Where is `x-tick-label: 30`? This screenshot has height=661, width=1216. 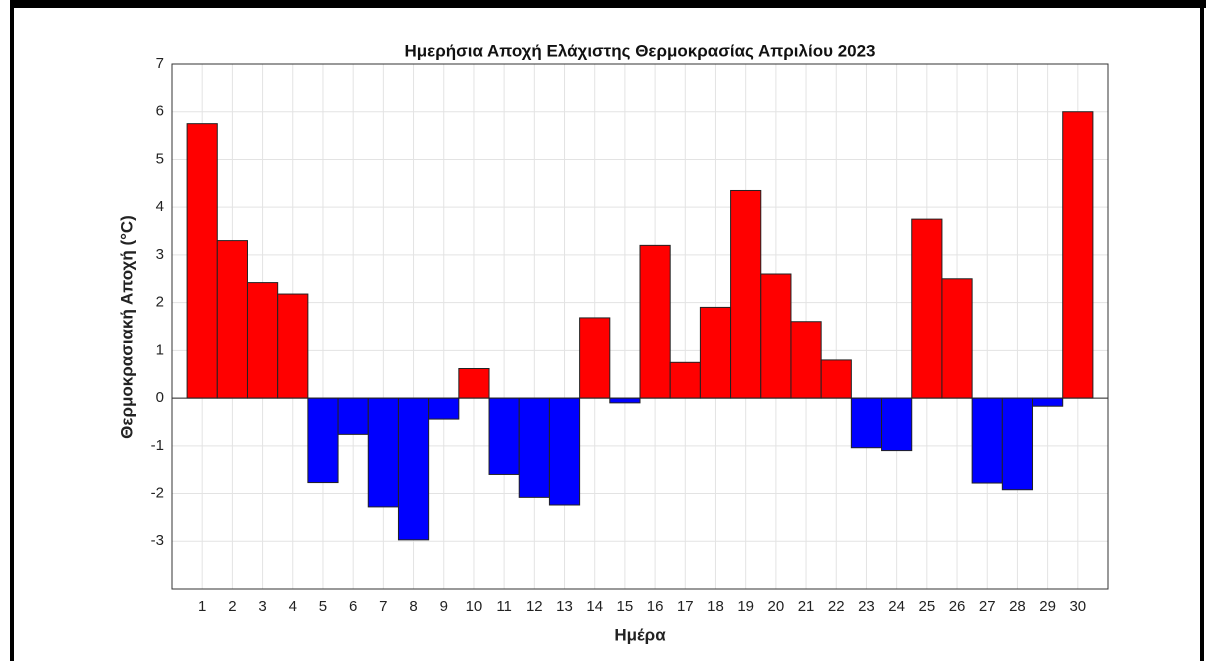 x-tick-label: 30 is located at coordinates (1077, 606).